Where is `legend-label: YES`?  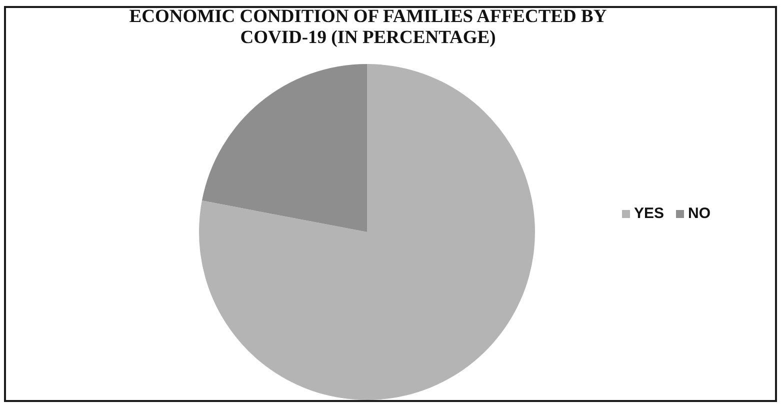
legend-label: YES is located at coordinates (649, 213).